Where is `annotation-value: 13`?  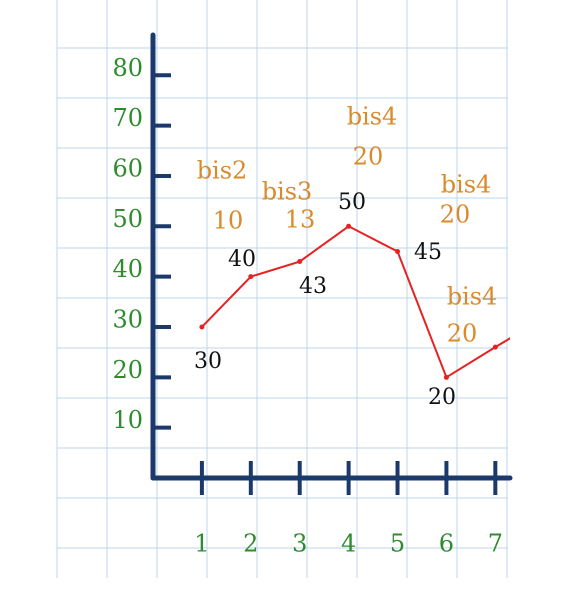
annotation-value: 13 is located at coordinates (300, 220).